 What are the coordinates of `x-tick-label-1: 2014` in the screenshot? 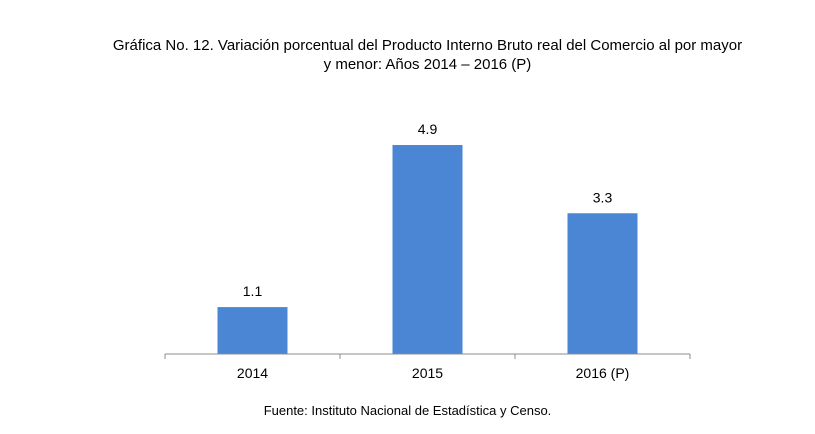 It's located at (252, 373).